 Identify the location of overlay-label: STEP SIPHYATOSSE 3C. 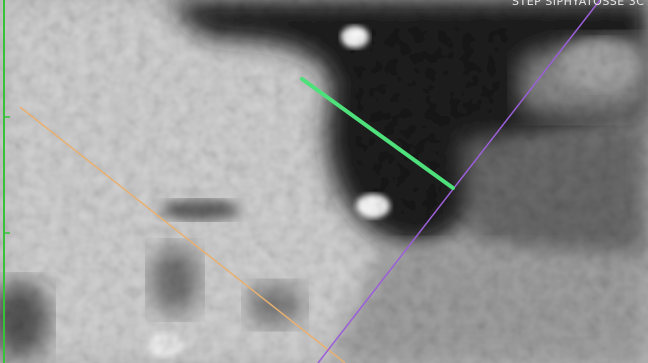
(578, 4).